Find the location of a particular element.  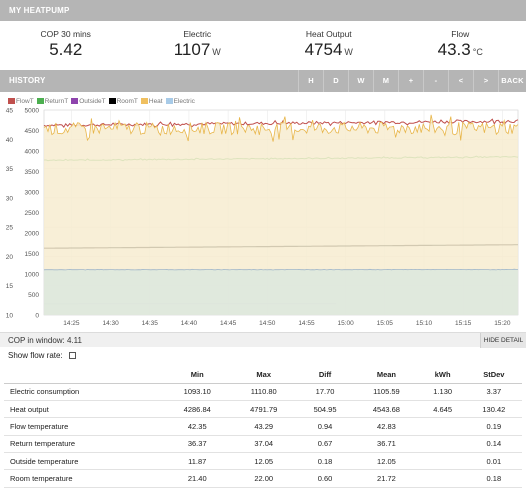

table-cell: 1110.80 is located at coordinates (263, 392).